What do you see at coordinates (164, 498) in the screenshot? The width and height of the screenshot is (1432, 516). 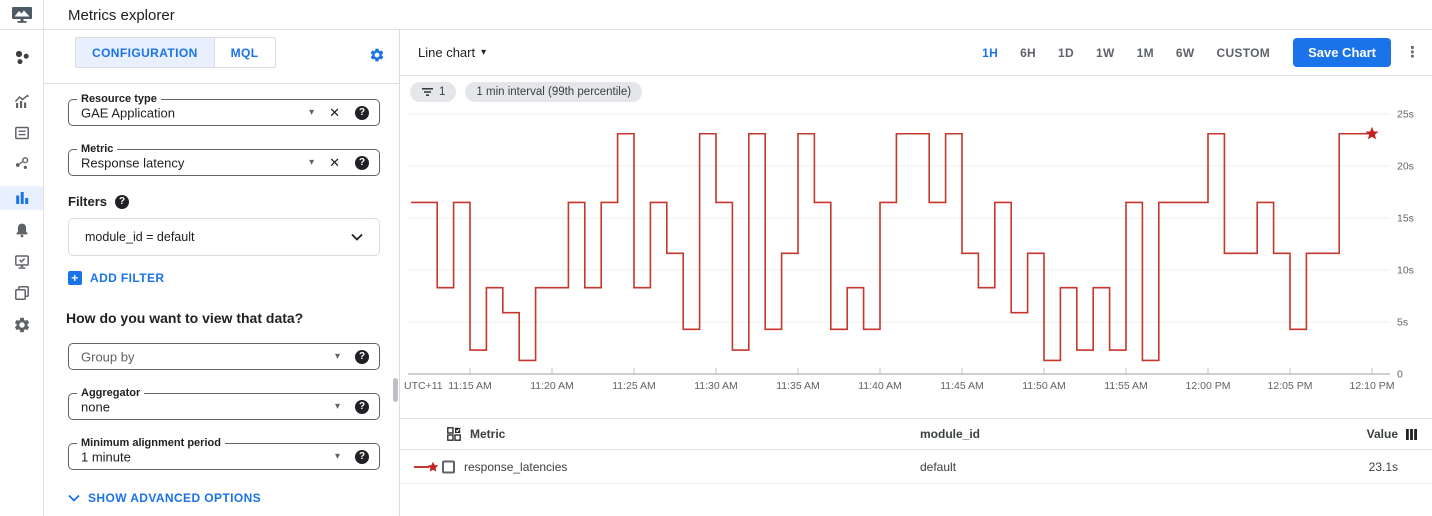 I see `show-advanced-options-button: SHOW ADVANCED OPTIONS` at bounding box center [164, 498].